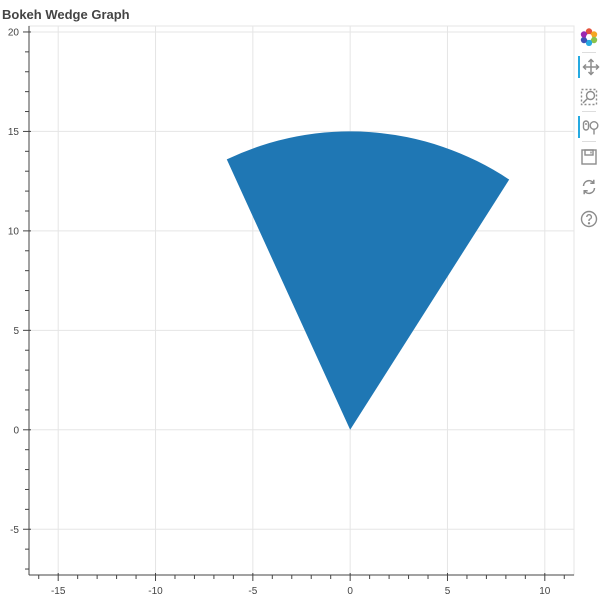  What do you see at coordinates (590, 67) in the screenshot?
I see `pan-tool-icon` at bounding box center [590, 67].